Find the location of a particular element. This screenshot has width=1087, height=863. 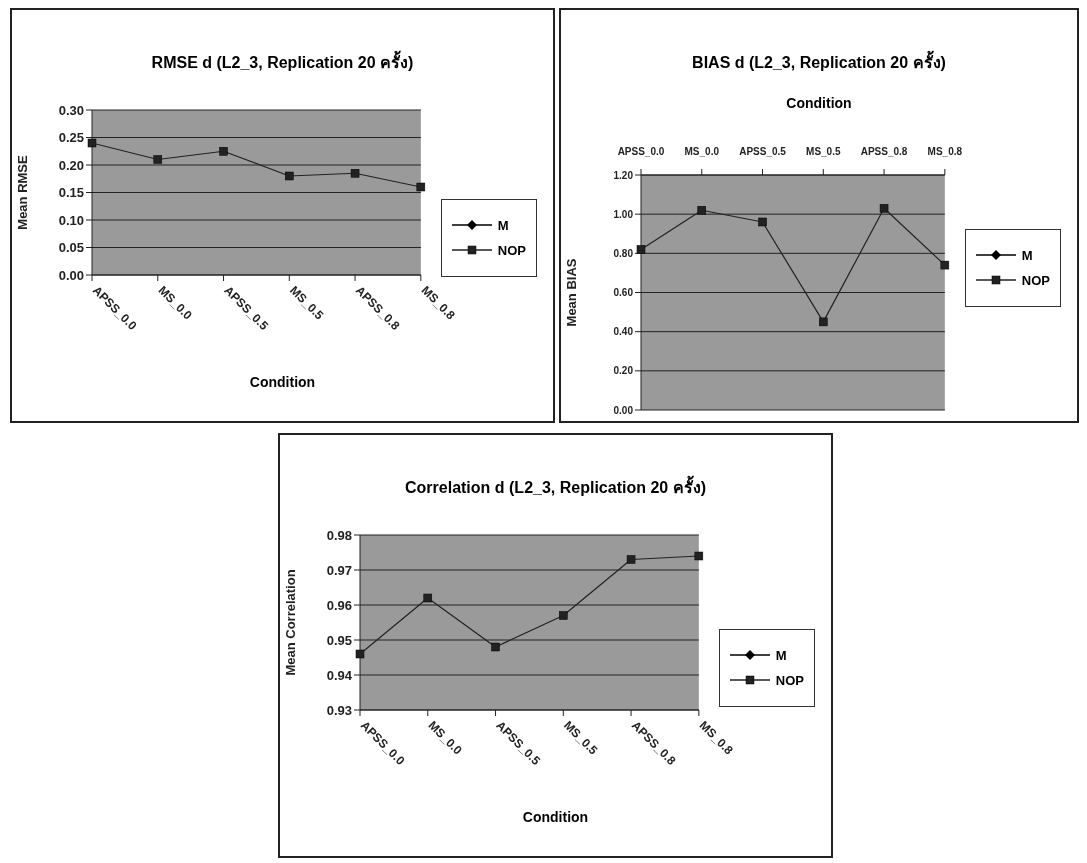

y-tick-label: 0.95 is located at coordinates (339, 640).